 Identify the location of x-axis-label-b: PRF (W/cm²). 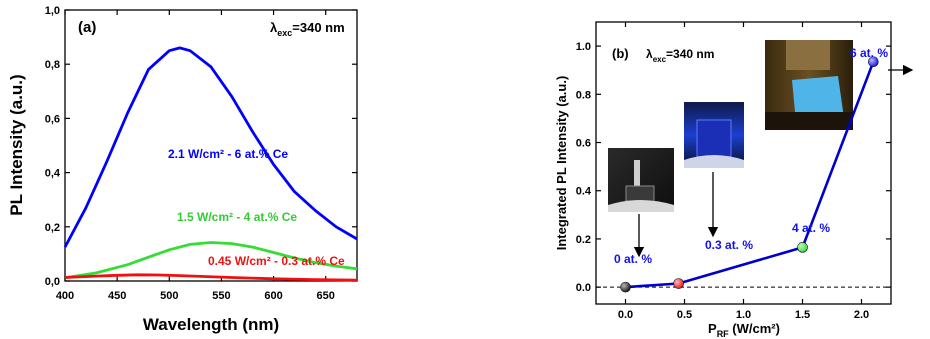
(744, 330).